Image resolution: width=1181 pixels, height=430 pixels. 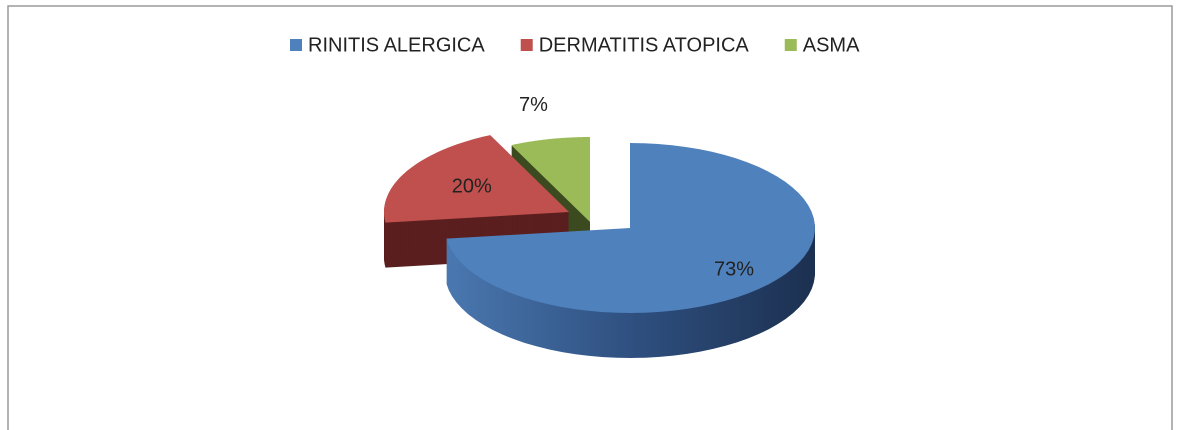 What do you see at coordinates (734, 269) in the screenshot?
I see `data-label: 73%` at bounding box center [734, 269].